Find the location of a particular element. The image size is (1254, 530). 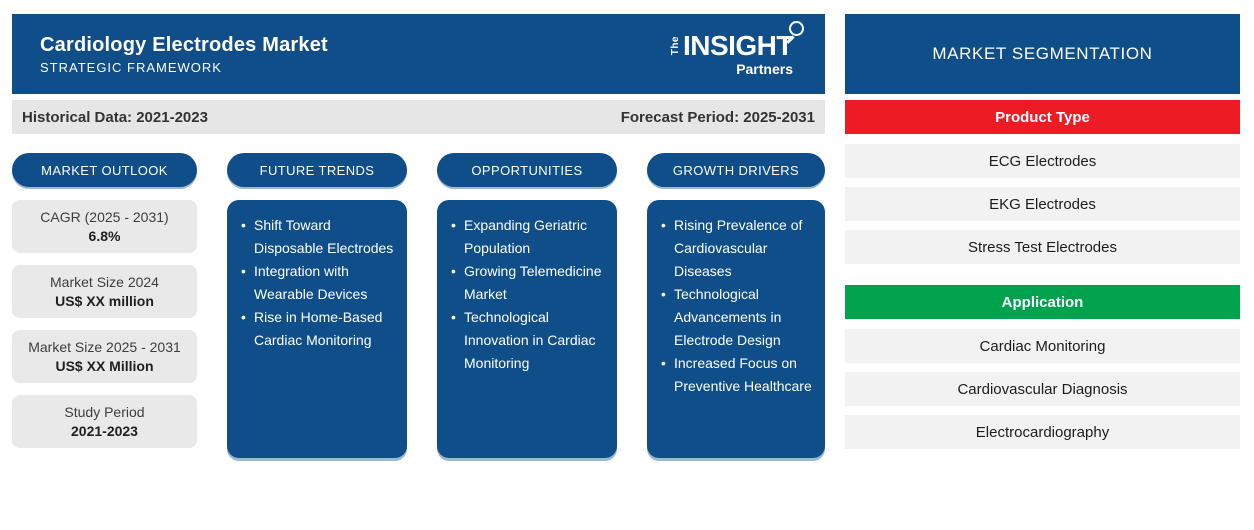

segment-item: ECG Electrodes is located at coordinates (1042, 161).